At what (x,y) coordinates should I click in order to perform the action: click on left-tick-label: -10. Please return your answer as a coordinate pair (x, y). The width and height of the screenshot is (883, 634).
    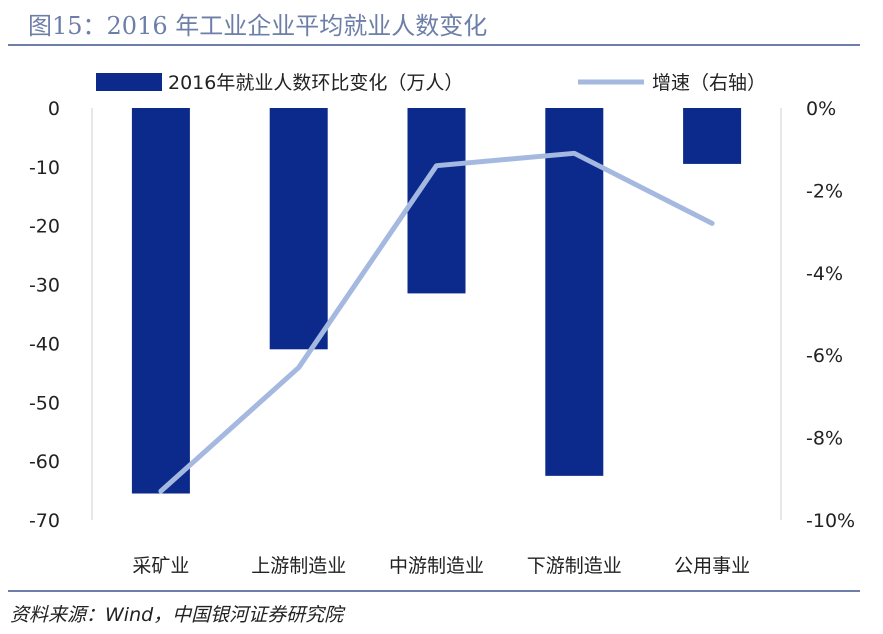
    Looking at the image, I should click on (44, 168).